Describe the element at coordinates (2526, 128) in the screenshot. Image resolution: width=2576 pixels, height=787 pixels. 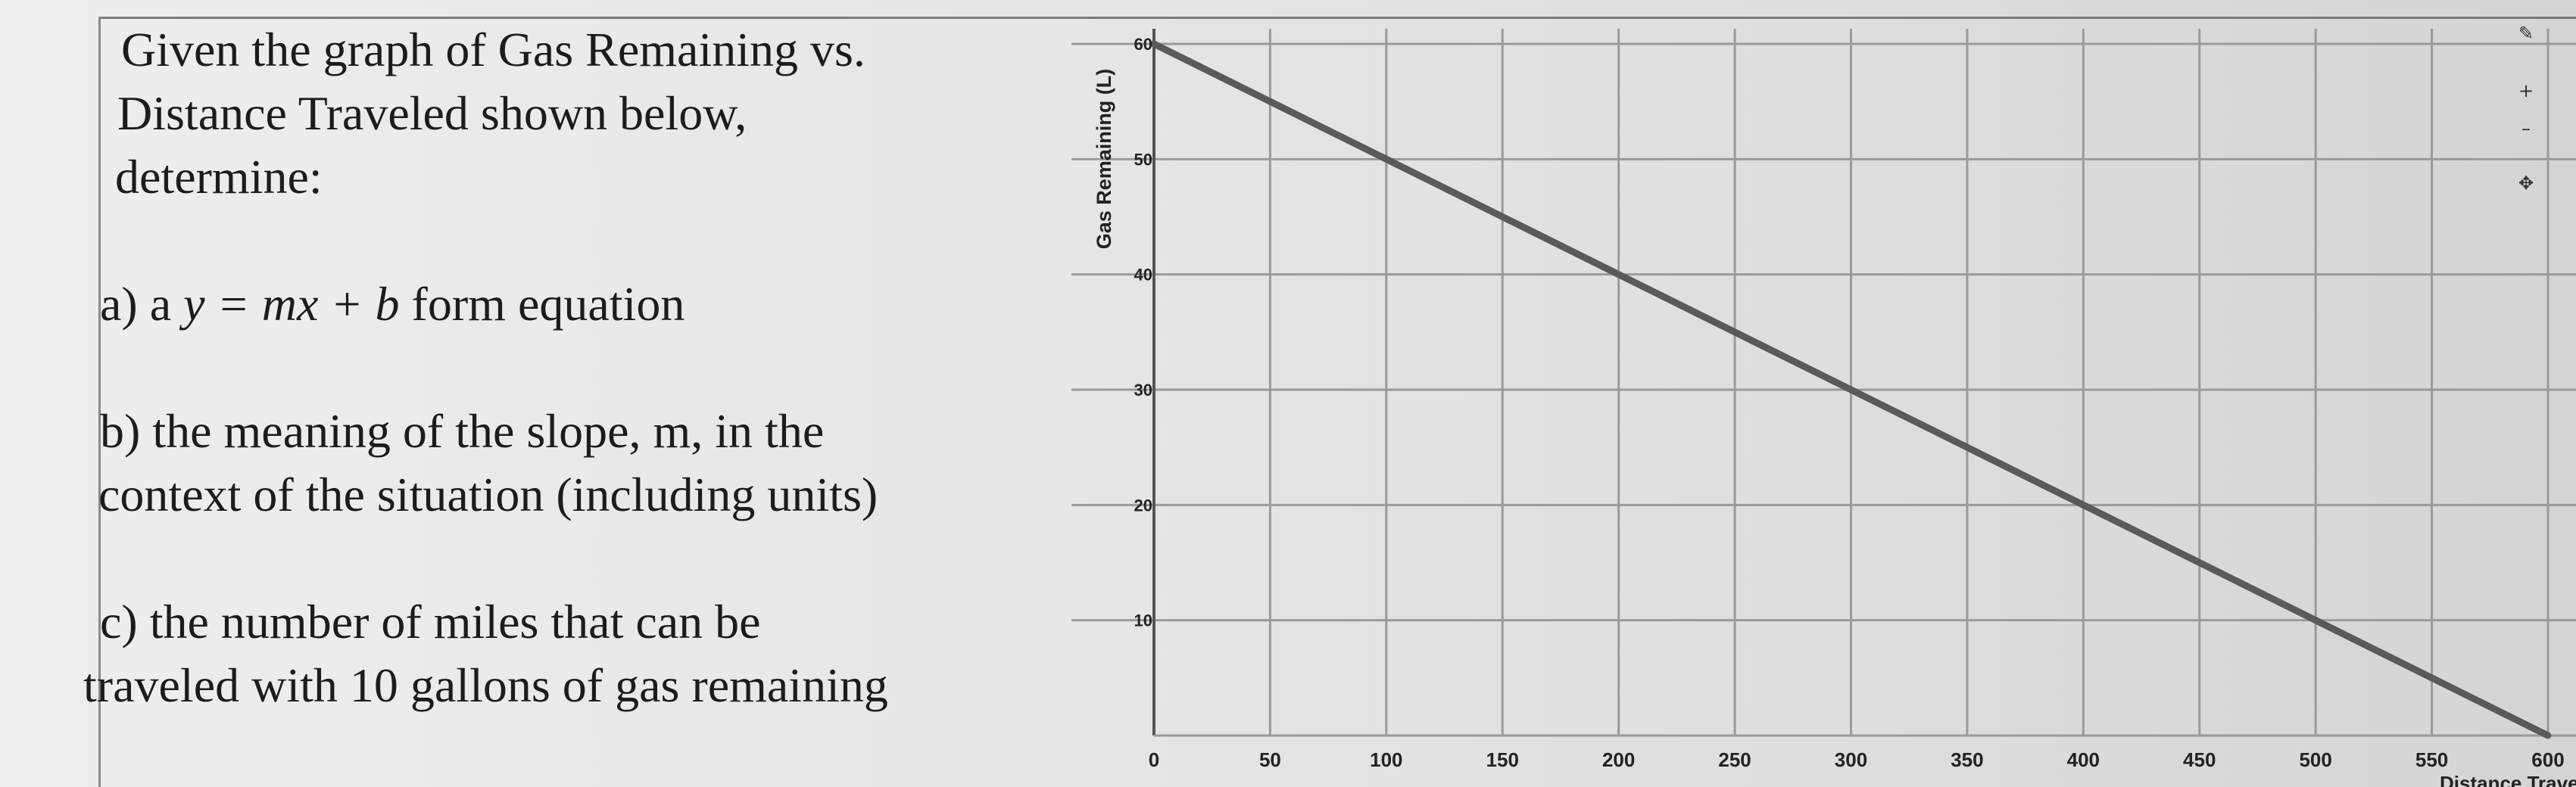
I see `minus-icon: –` at that location.